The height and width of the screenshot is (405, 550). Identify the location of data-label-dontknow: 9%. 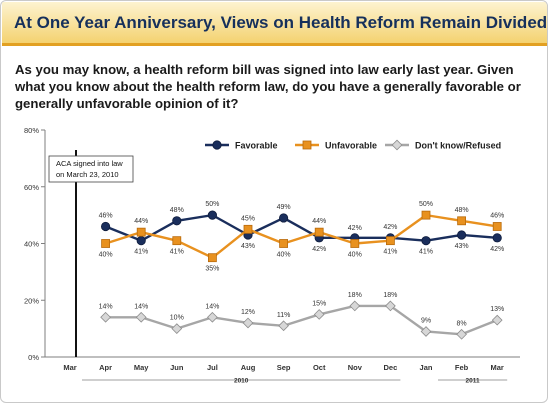
(426, 320).